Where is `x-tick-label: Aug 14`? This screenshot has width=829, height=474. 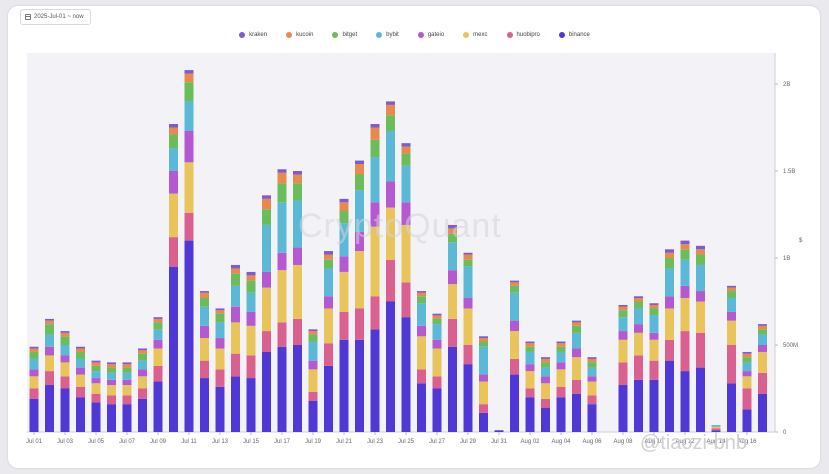
x-tick-label: Aug 14 is located at coordinates (716, 442).